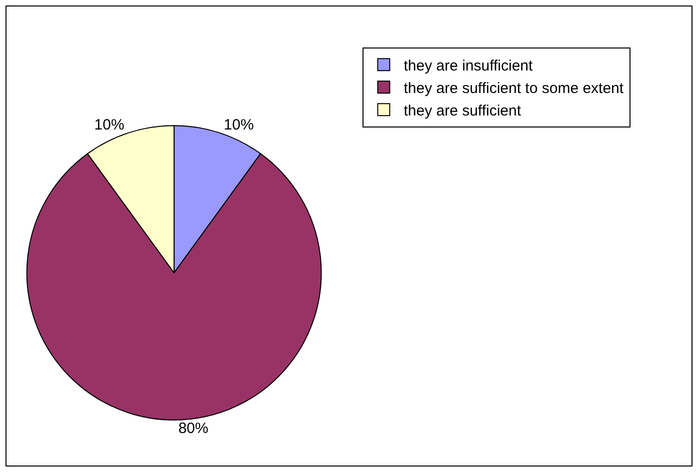 The image size is (698, 472). Describe the element at coordinates (193, 428) in the screenshot. I see `data-label: 80%` at that location.